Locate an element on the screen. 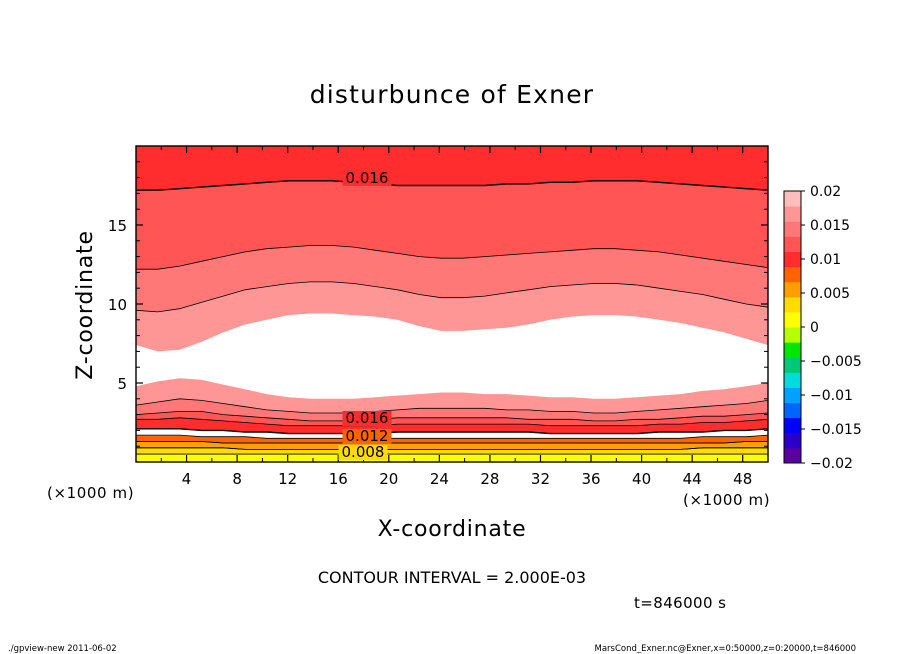  x-tick-label: 24 is located at coordinates (439, 479).